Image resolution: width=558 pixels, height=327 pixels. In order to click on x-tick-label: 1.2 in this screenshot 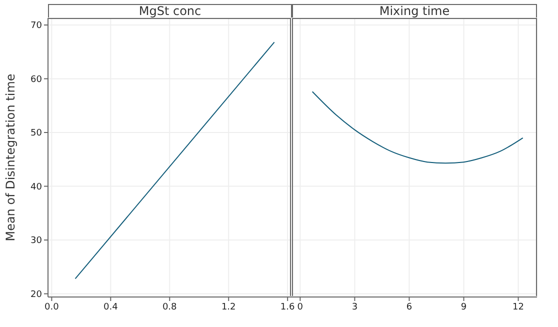, I will do `click(228, 307)`.